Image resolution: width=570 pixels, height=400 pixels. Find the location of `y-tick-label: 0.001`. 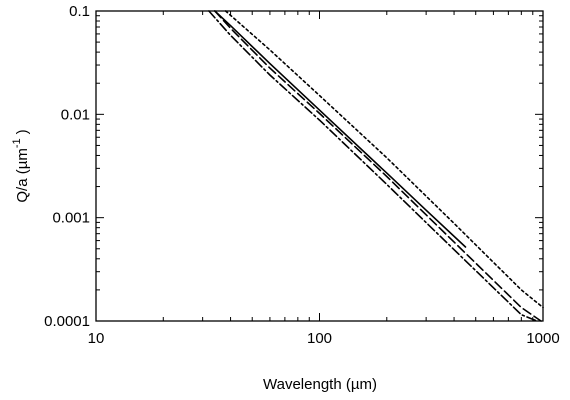

y-tick-label: 0.001 is located at coordinates (71, 218).